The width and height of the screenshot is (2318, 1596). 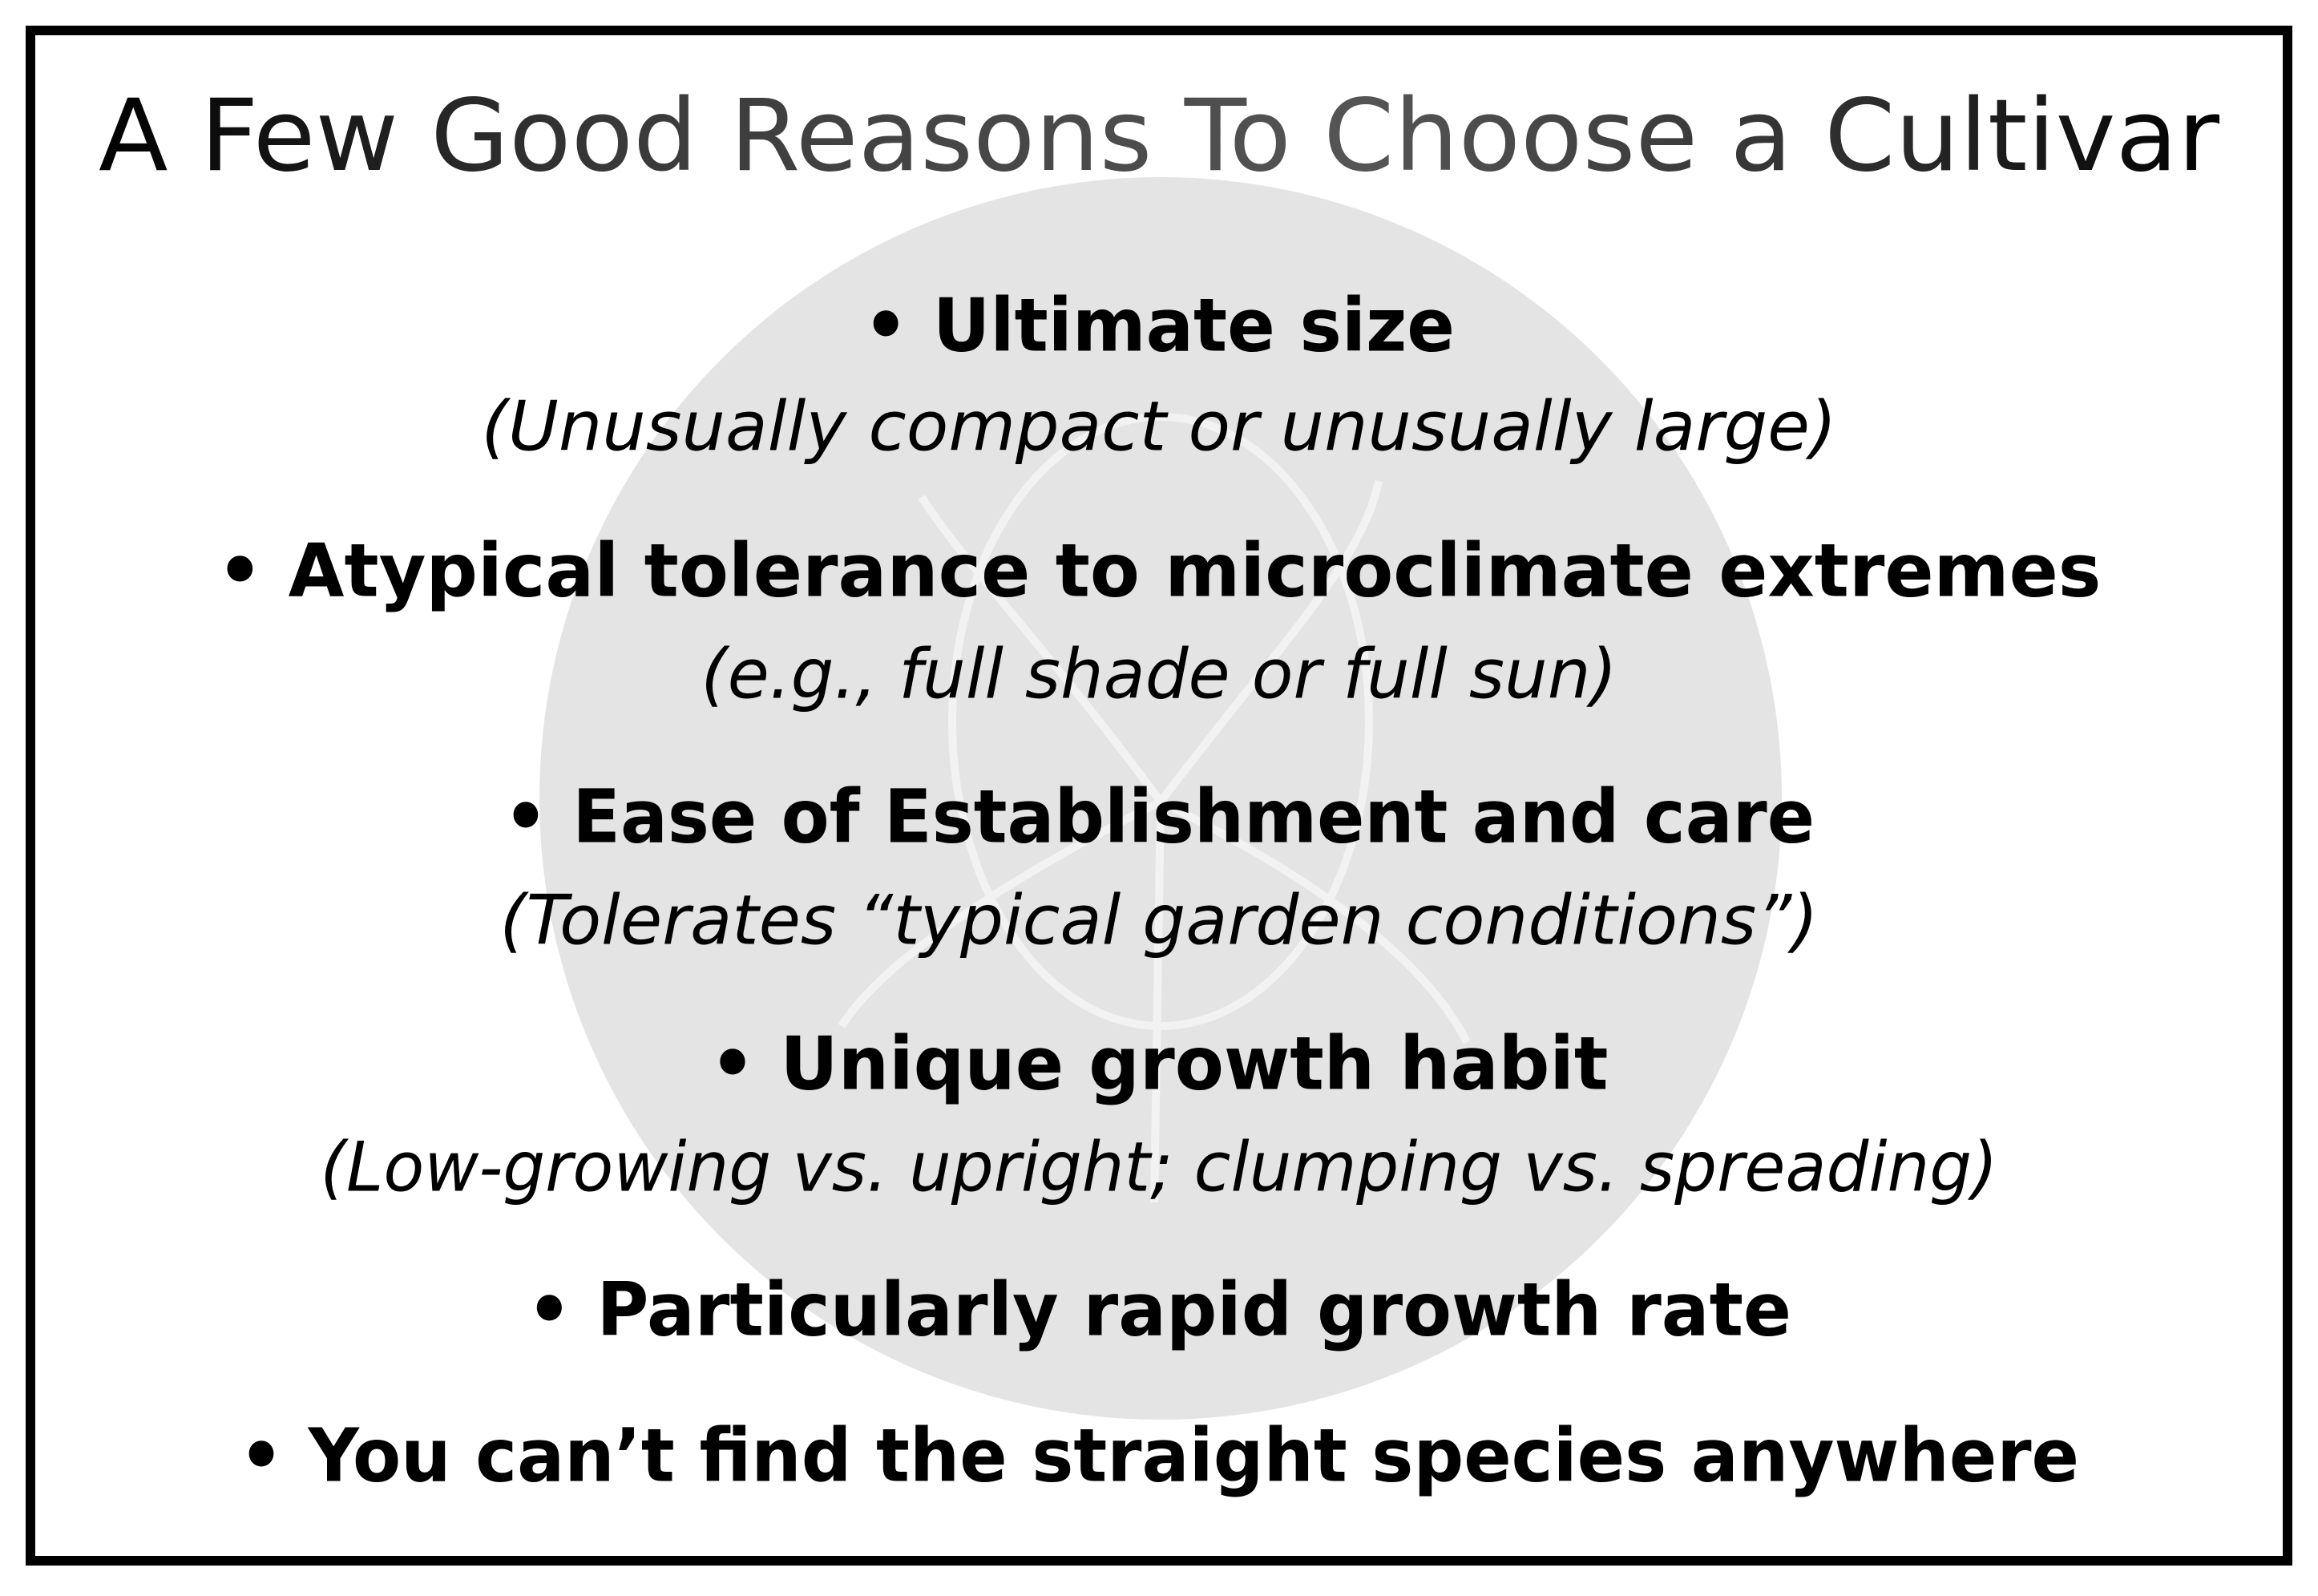 I want to click on item-detail: (Unusually compact or unusually large), so click(x=1160, y=426).